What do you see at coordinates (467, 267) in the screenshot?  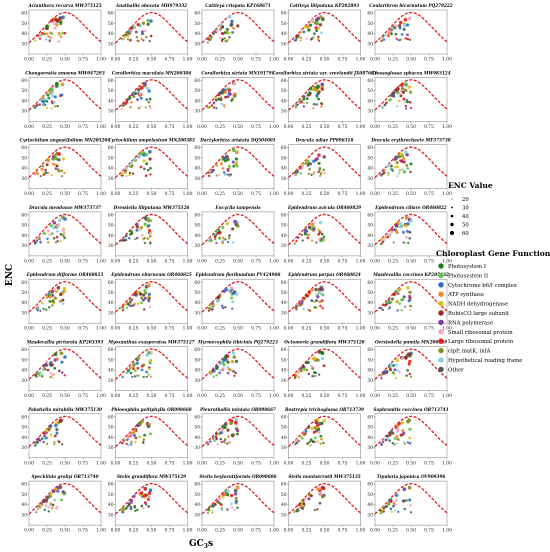 I see `function-legend-label: Photosystem I` at bounding box center [467, 267].